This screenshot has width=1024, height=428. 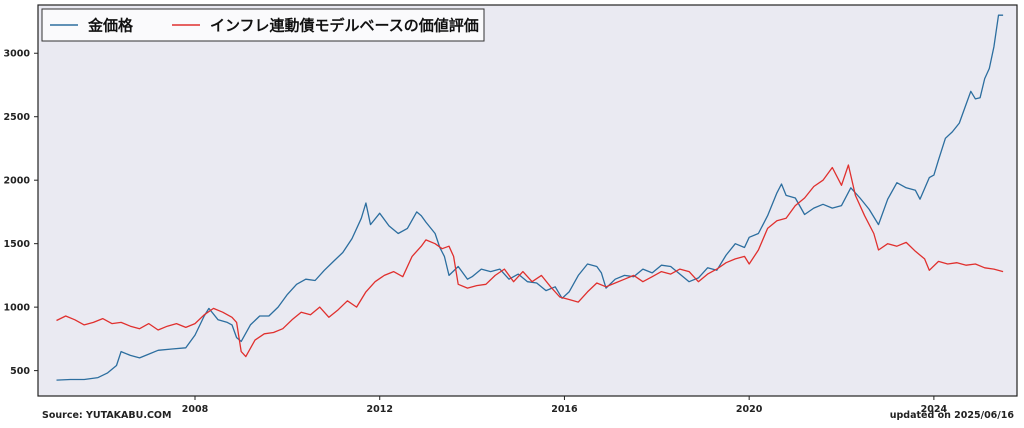 What do you see at coordinates (17, 244) in the screenshot?
I see `y-tick-label: 1500` at bounding box center [17, 244].